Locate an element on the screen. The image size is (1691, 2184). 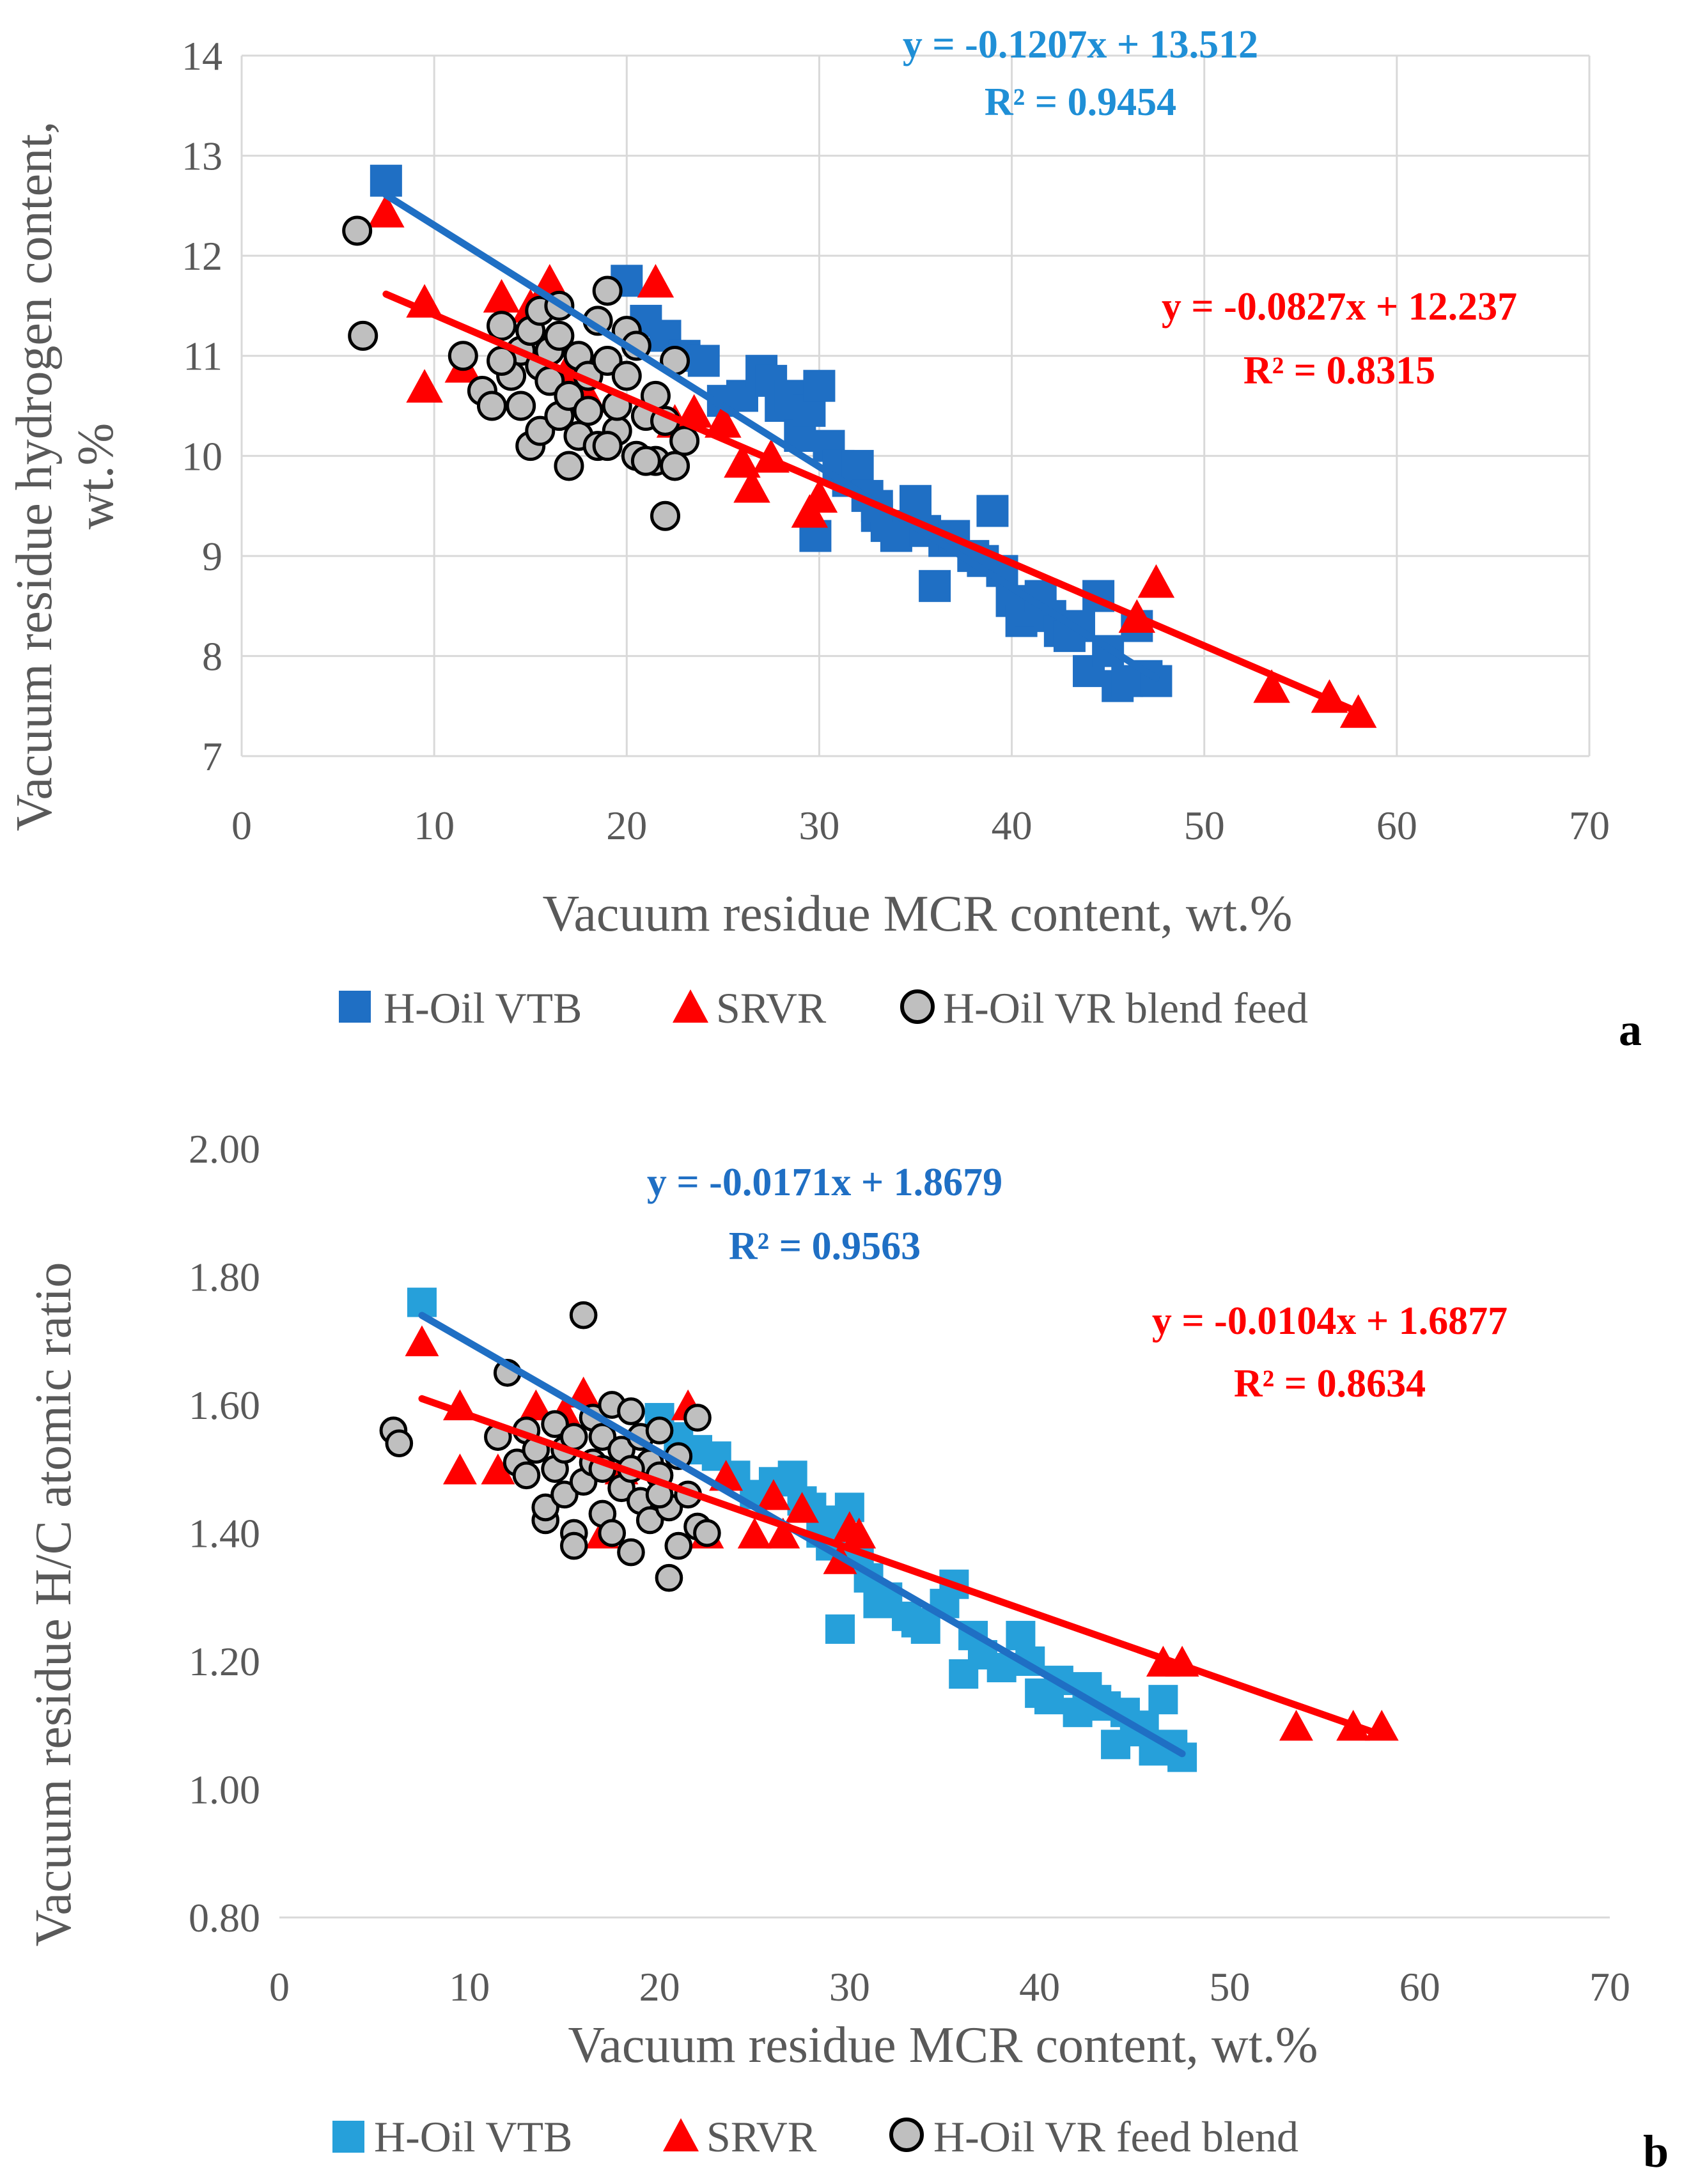
panel-a-vtb-trendline is located at coordinates (771, 436).